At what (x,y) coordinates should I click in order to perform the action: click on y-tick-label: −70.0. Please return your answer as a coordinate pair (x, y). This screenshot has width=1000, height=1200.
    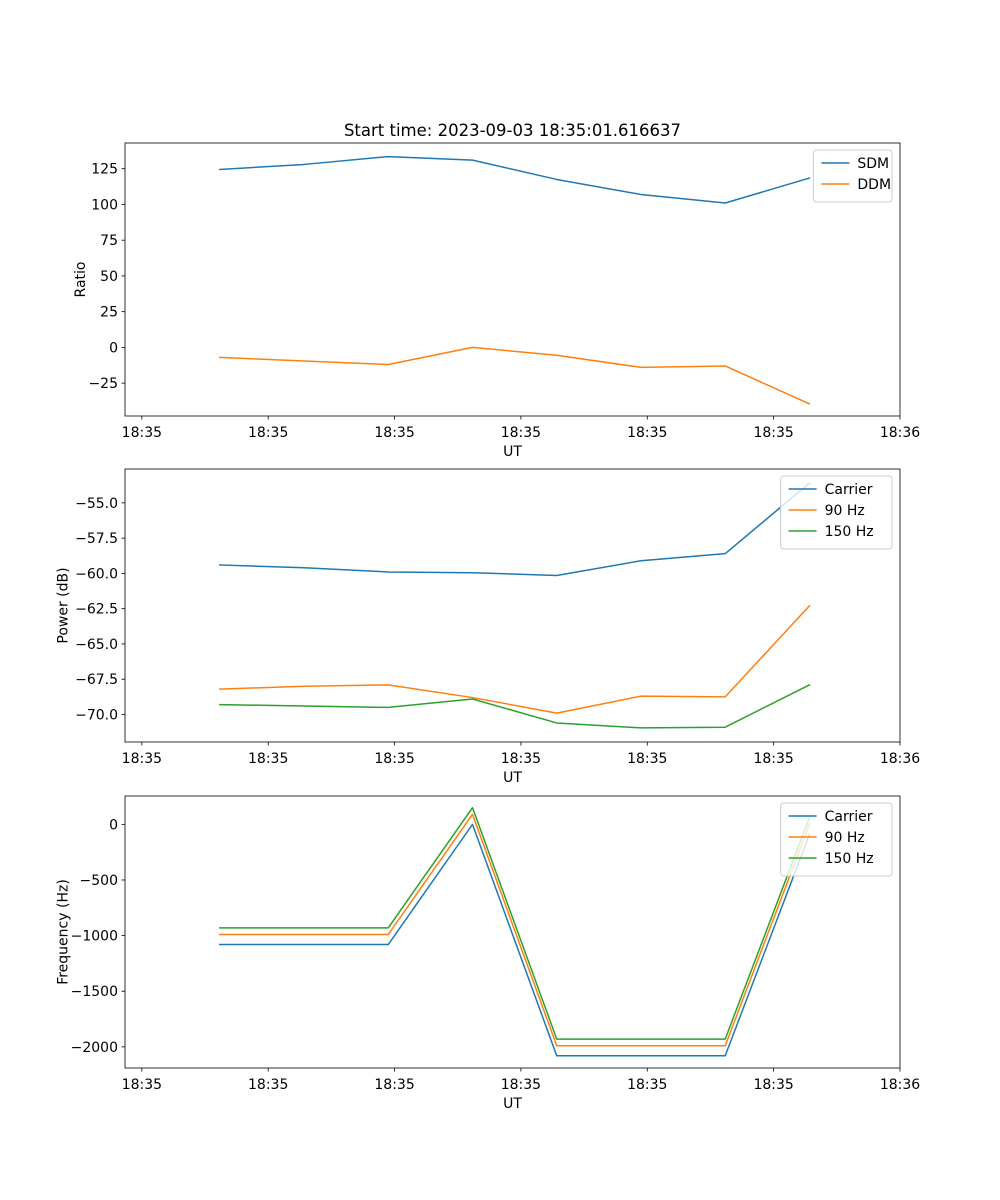
    Looking at the image, I should click on (96, 715).